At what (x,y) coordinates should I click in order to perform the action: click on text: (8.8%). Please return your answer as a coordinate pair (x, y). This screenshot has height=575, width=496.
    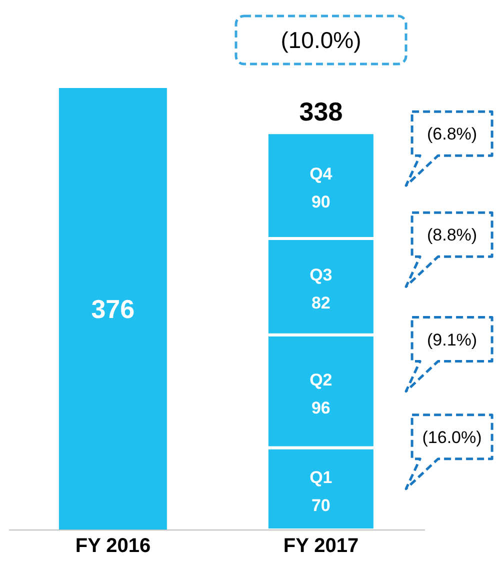
    Looking at the image, I should click on (452, 235).